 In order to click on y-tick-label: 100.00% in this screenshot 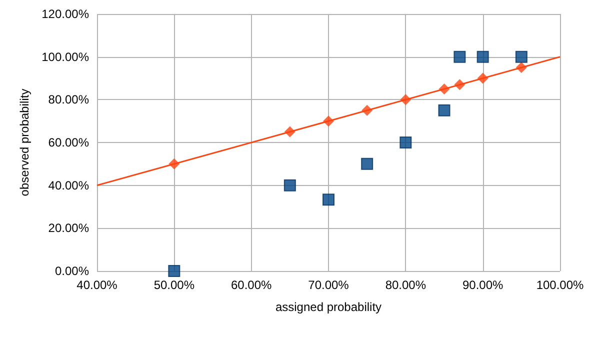, I will do `click(66, 57)`.